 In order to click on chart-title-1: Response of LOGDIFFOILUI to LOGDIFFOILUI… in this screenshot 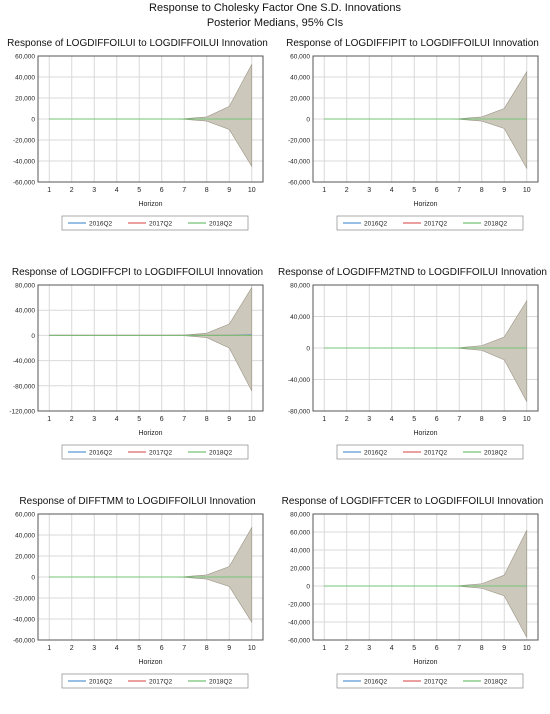, I will do `click(137, 43)`.